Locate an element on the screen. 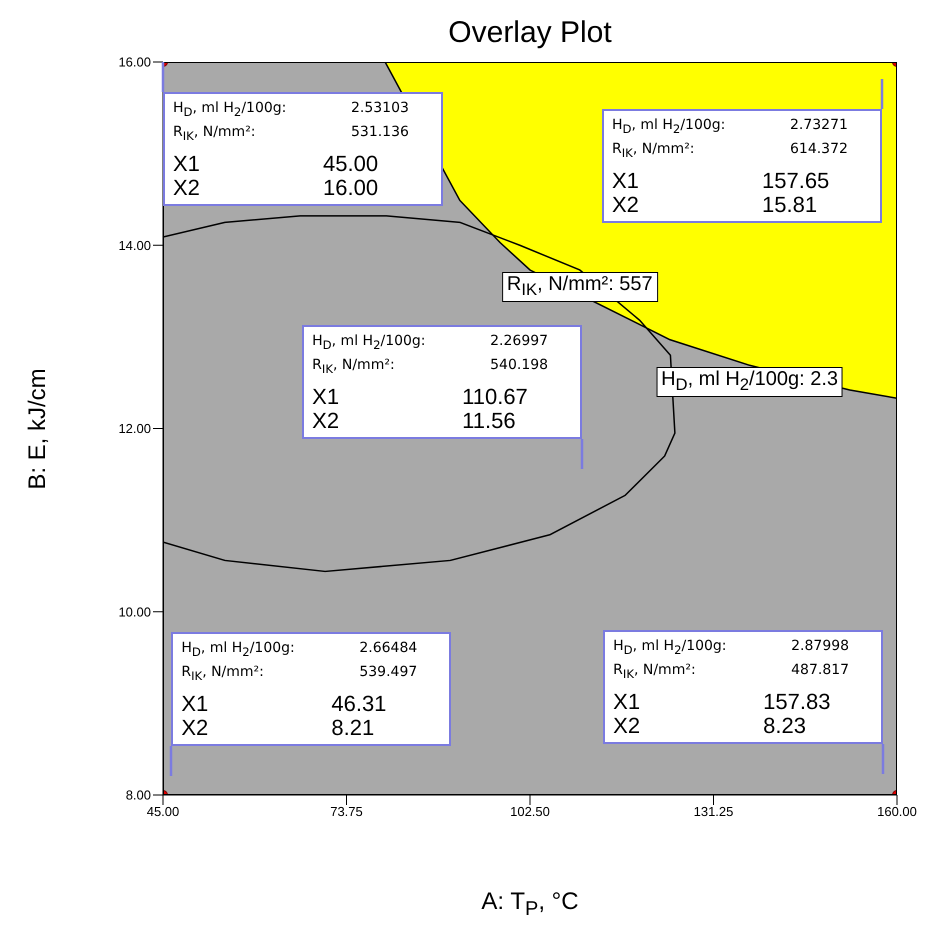  annotation: 110.67 is located at coordinates (495, 396).